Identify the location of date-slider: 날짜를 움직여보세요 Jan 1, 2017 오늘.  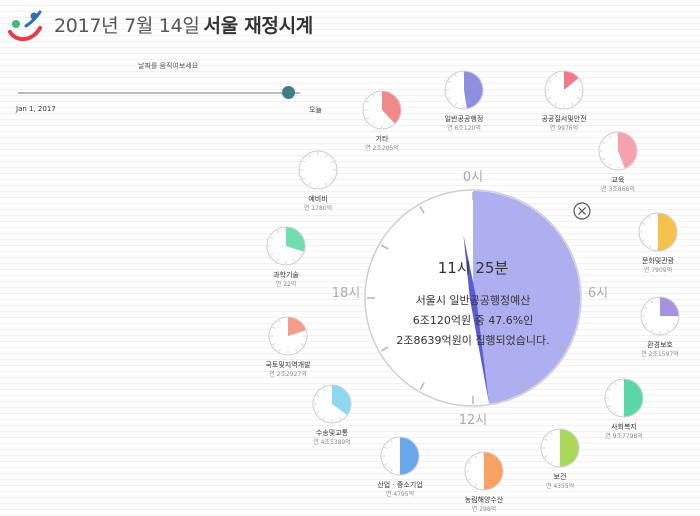
(170, 90).